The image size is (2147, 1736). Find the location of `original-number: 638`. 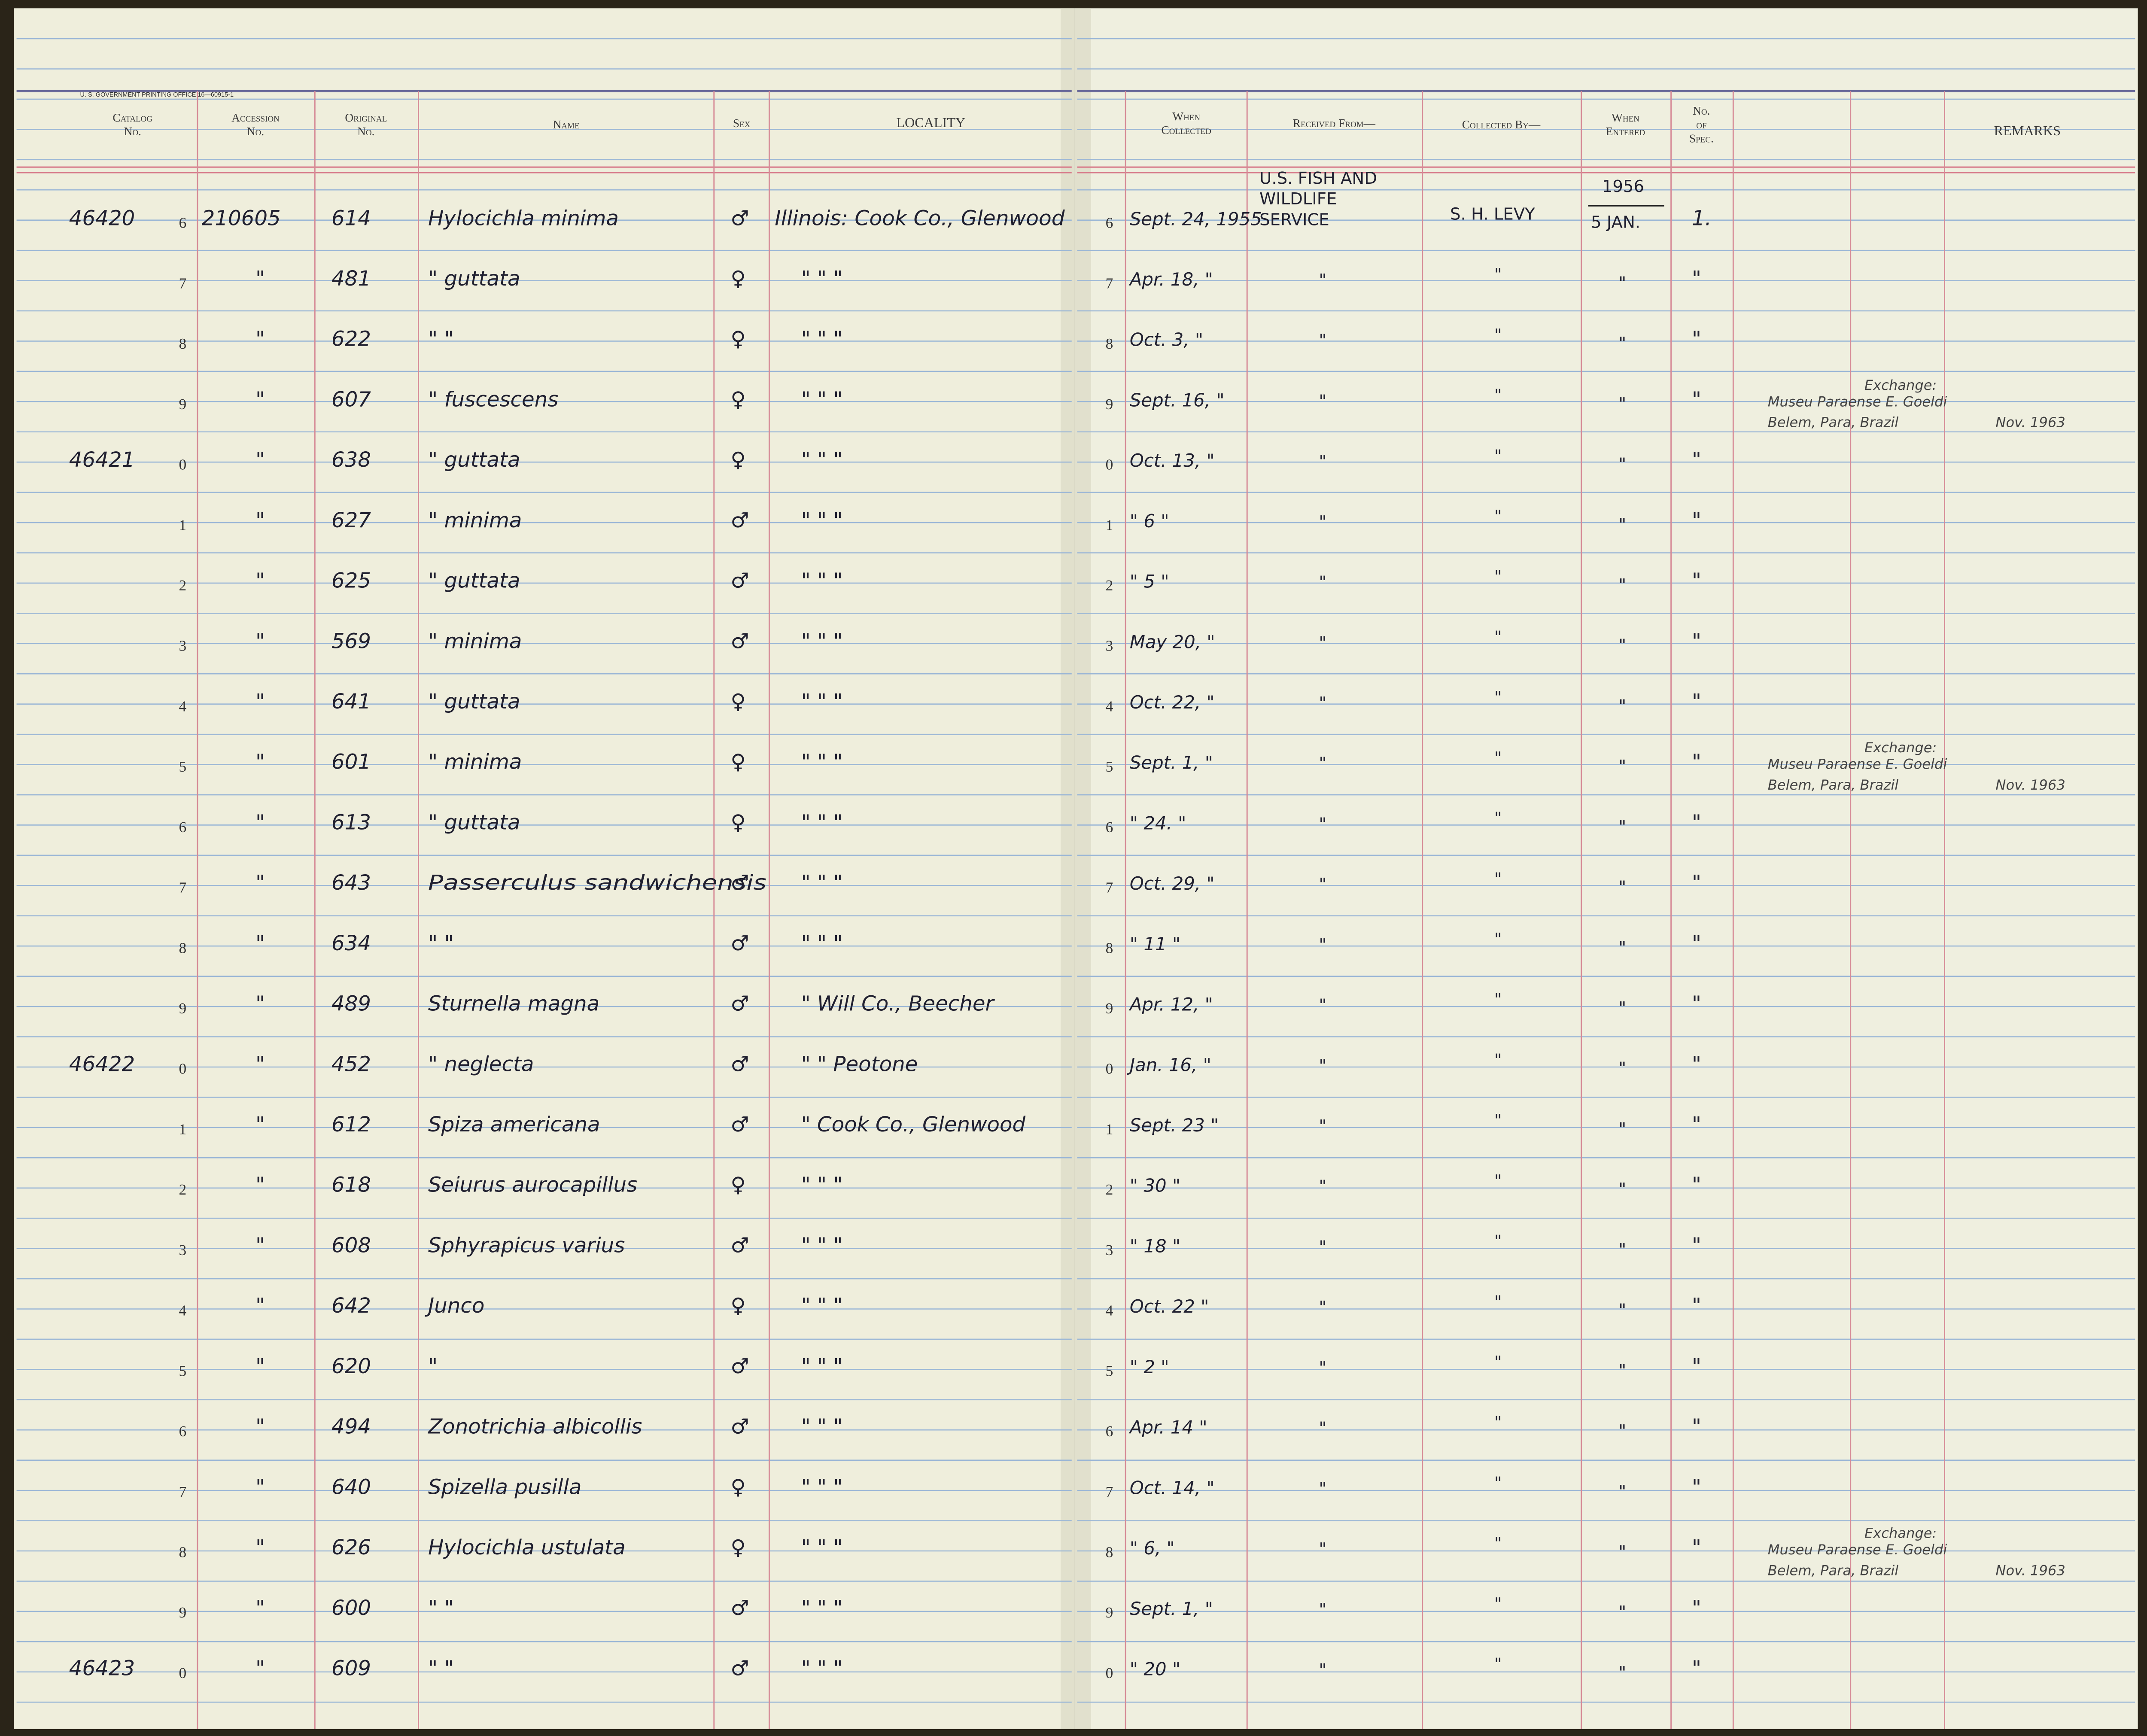

original-number: 638 is located at coordinates (351, 460).